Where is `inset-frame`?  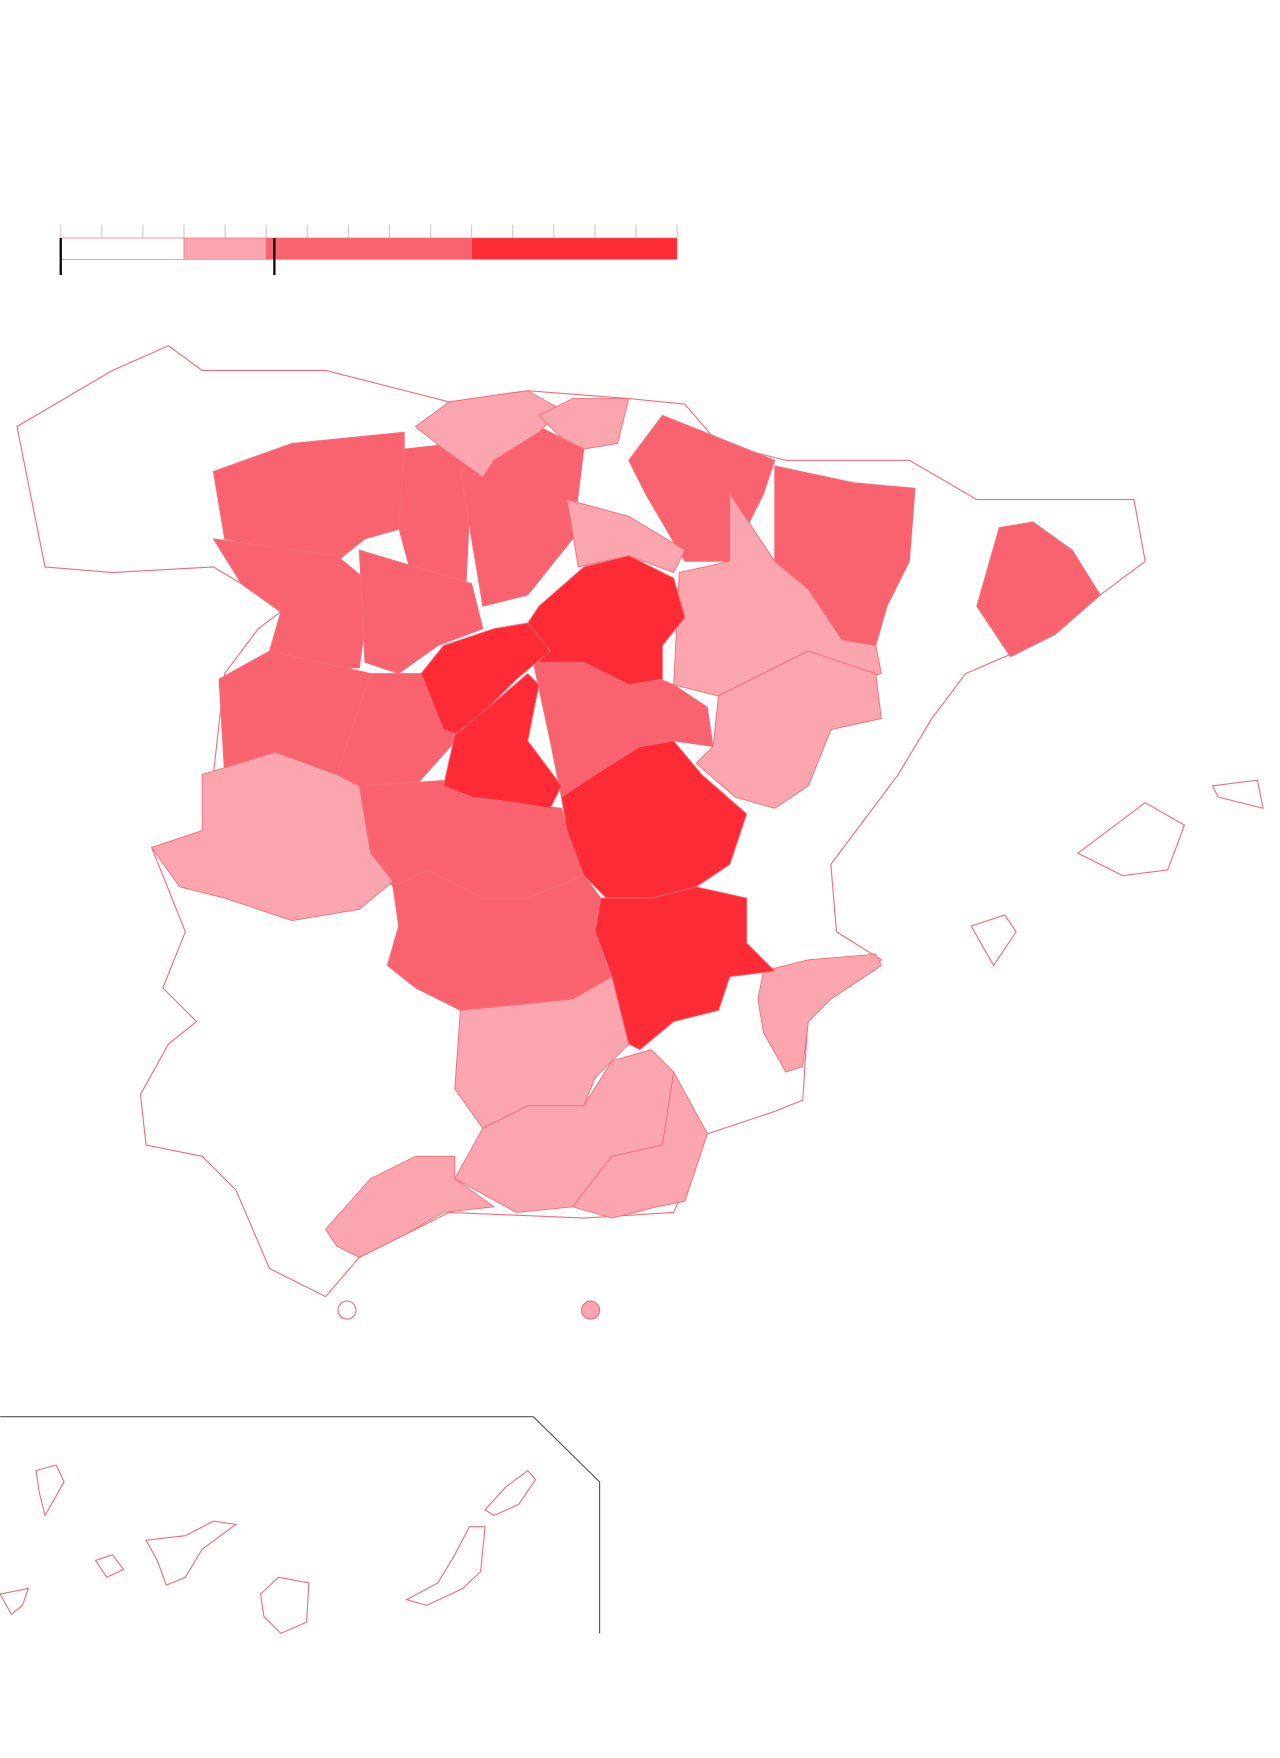
inset-frame is located at coordinates (300, 1525).